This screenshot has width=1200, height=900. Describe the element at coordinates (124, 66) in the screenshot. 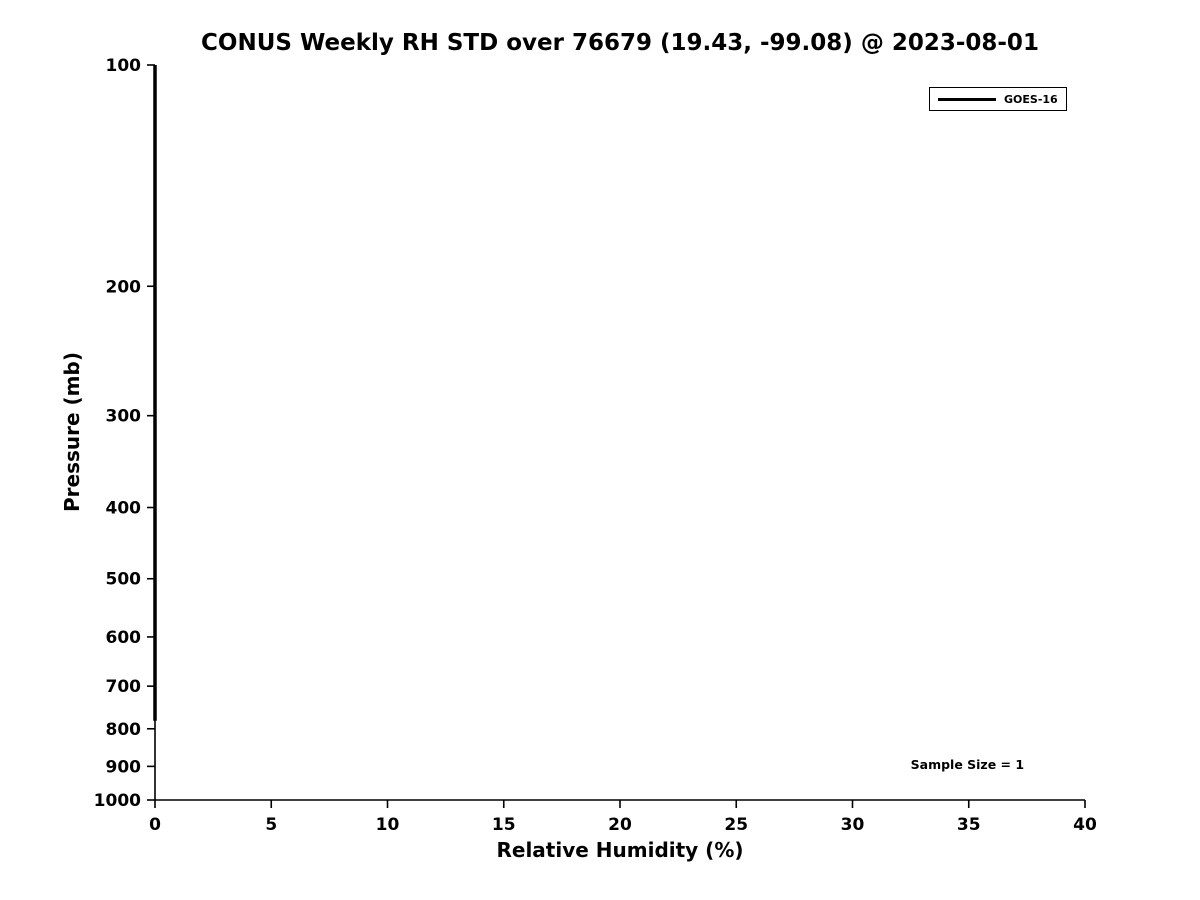

I see `y-tick-label: 100` at that location.